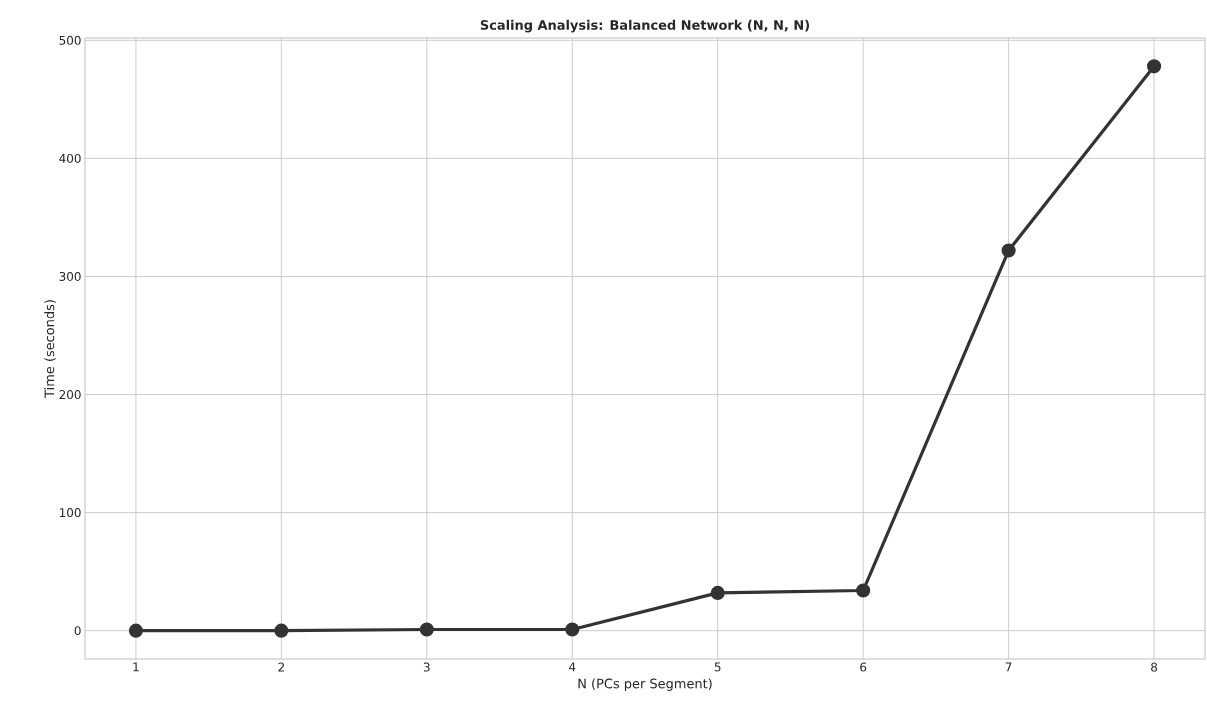 The image size is (1207, 719). Describe the element at coordinates (281, 667) in the screenshot. I see `x-tick-label: 2` at that location.